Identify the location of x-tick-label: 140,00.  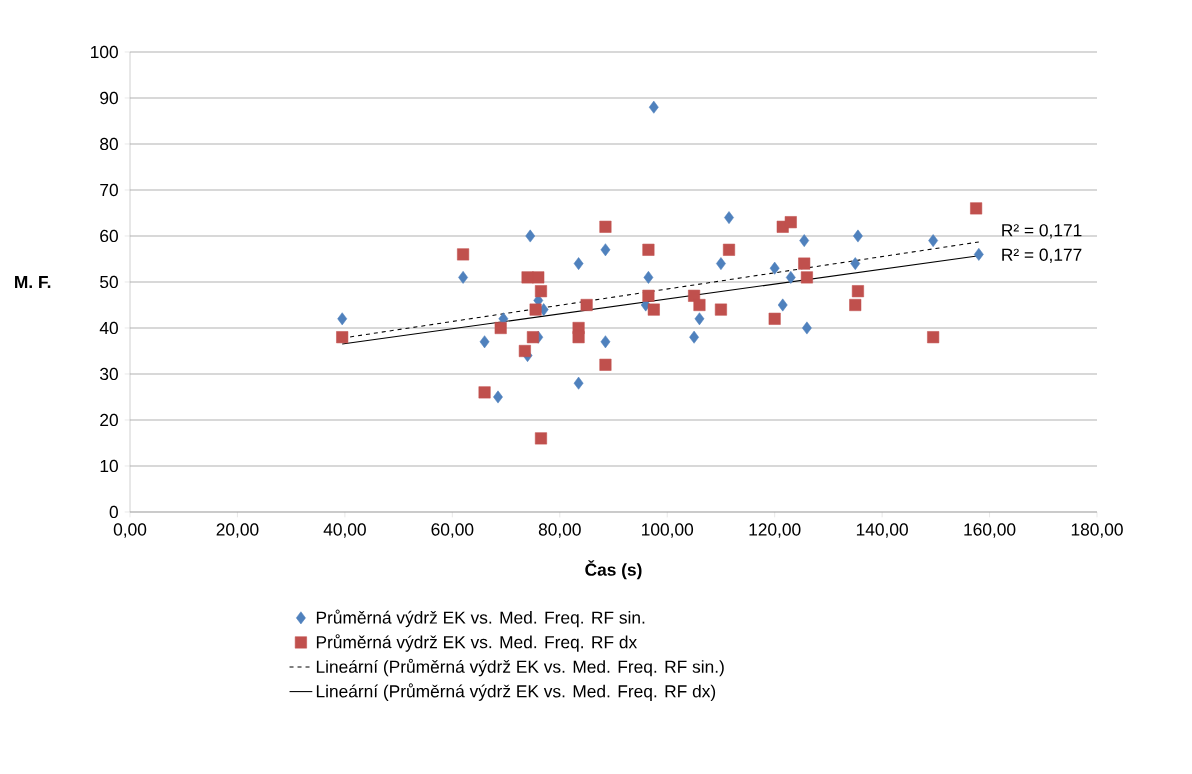
(882, 530).